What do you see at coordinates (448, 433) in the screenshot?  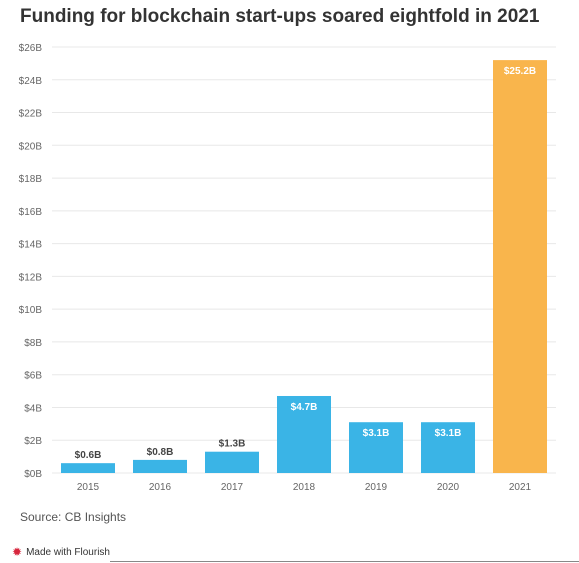 I see `data-label-2020: $3.1B` at bounding box center [448, 433].